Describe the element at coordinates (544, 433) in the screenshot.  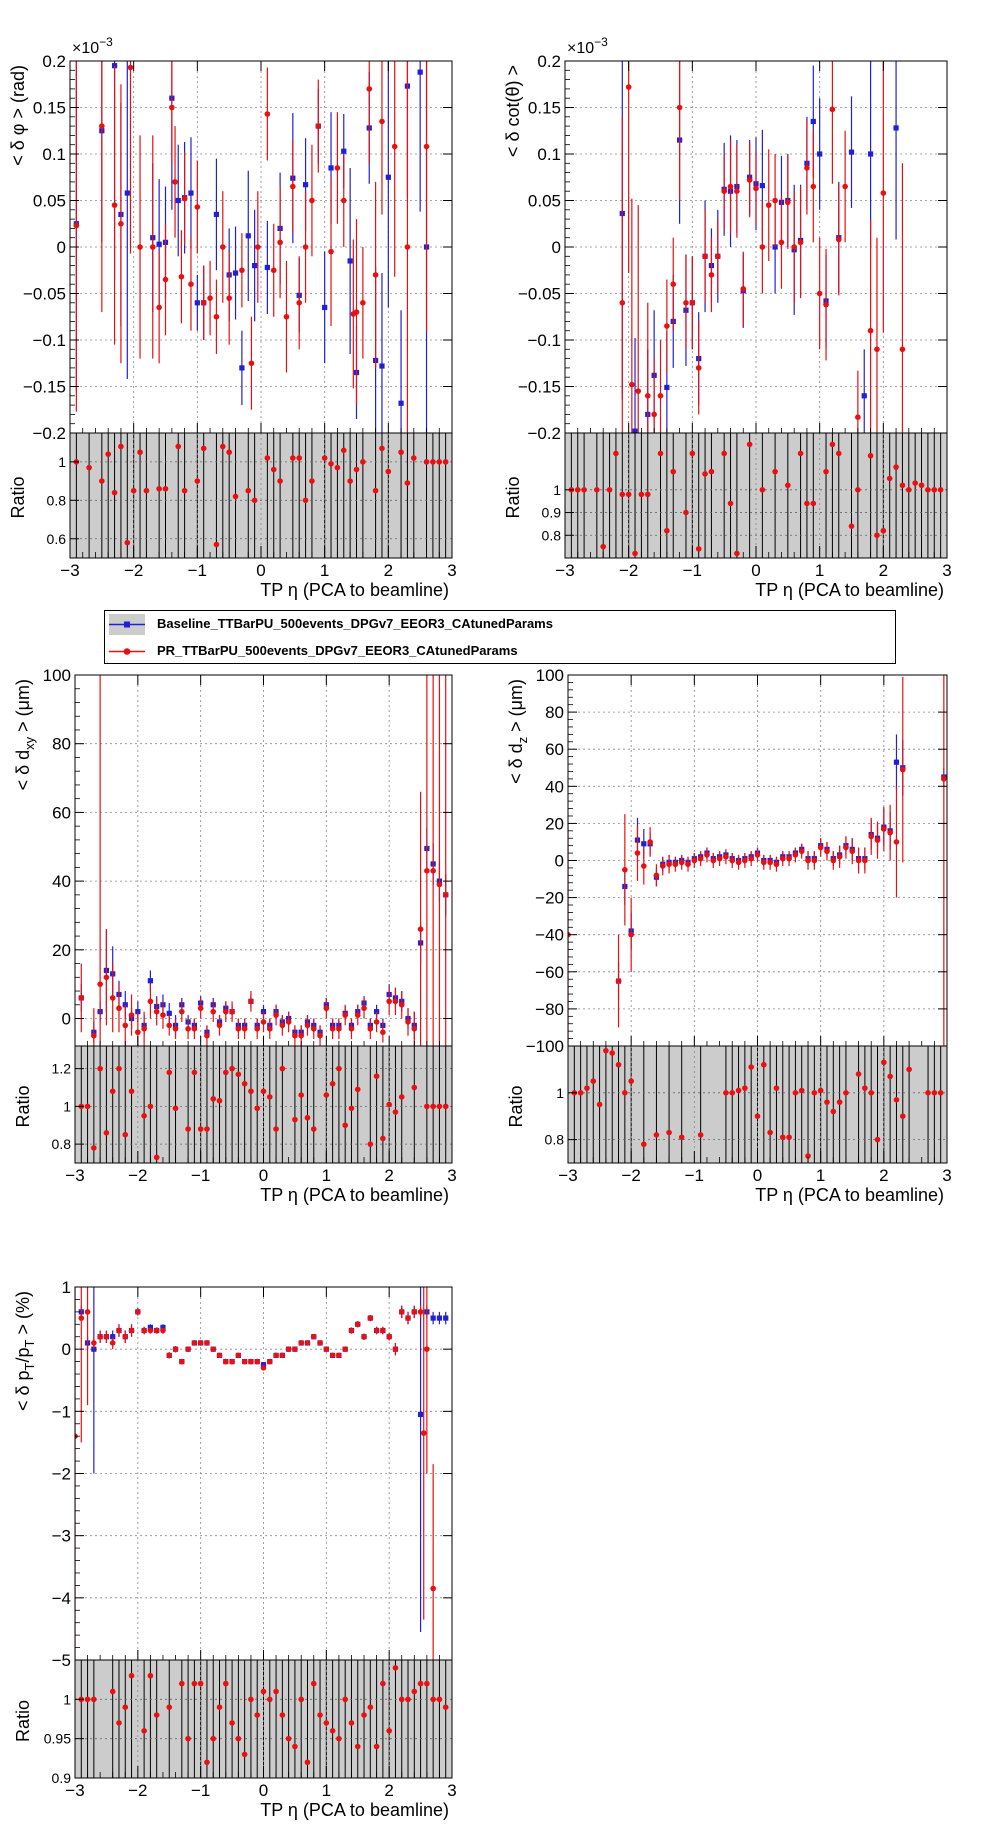
I see `y-tick-label: −0.2` at that location.